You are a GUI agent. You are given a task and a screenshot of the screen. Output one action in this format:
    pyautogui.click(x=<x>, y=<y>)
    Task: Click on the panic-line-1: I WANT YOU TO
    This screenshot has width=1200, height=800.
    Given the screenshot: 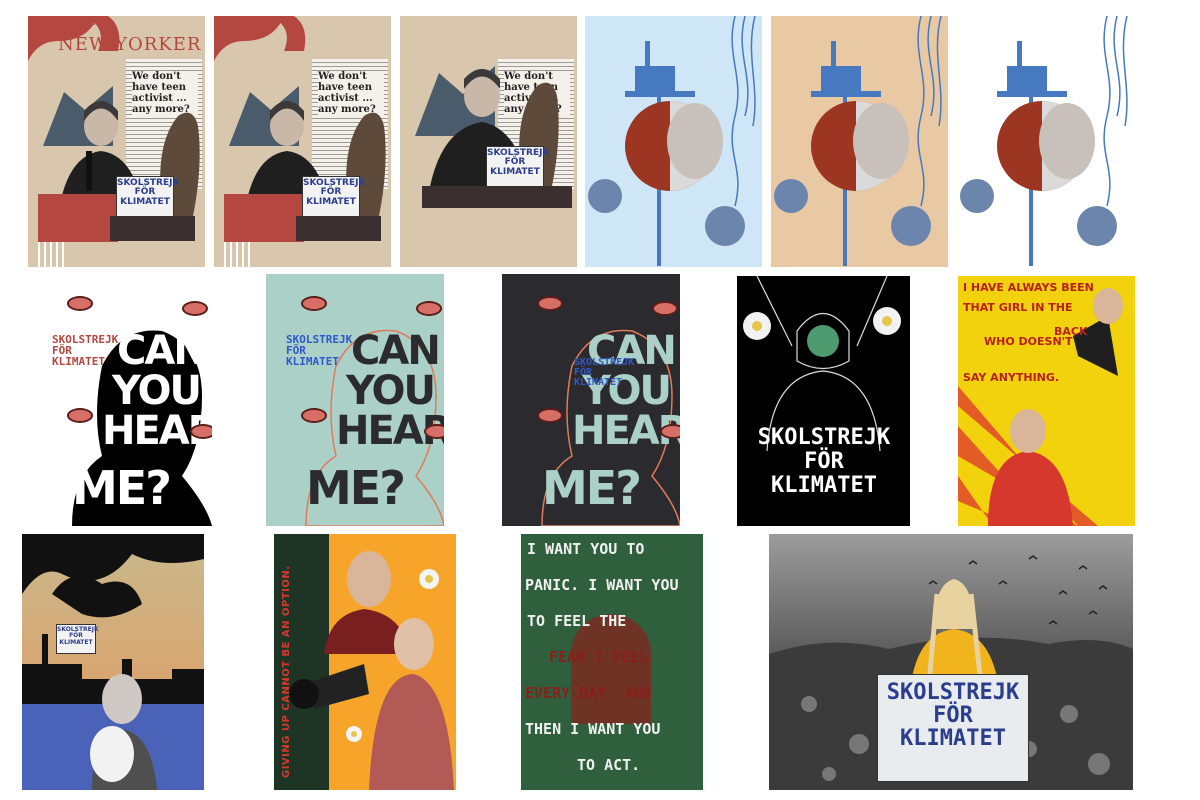 What is the action you would take?
    pyautogui.click(x=586, y=549)
    